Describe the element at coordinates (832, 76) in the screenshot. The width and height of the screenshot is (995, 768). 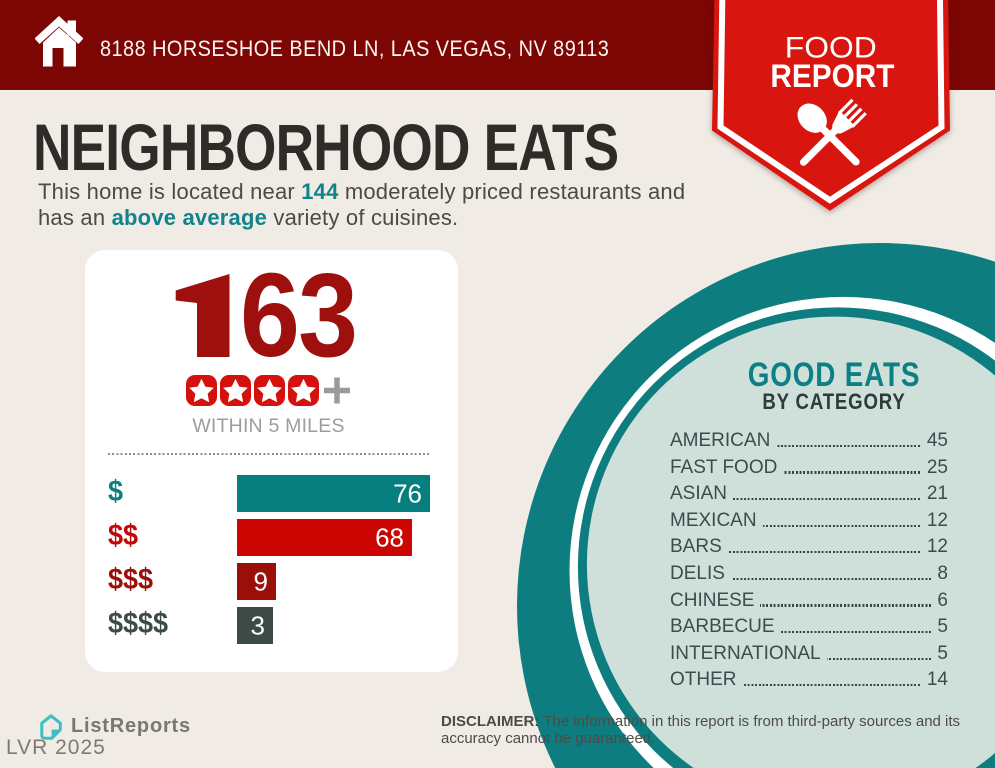
I see `svg-text: REPORT` at that location.